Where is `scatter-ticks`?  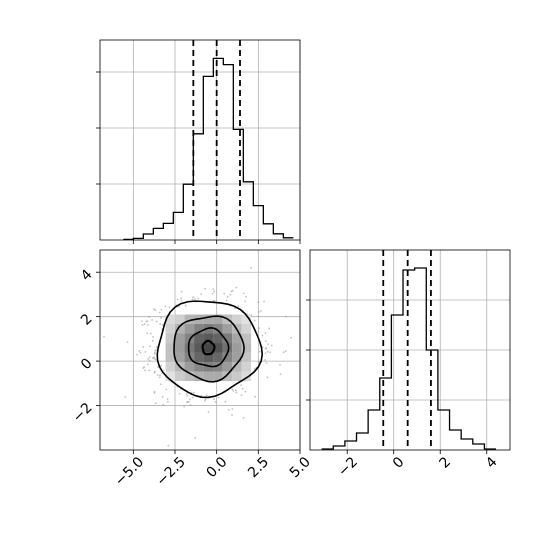 scatter-ticks is located at coordinates (198, 362).